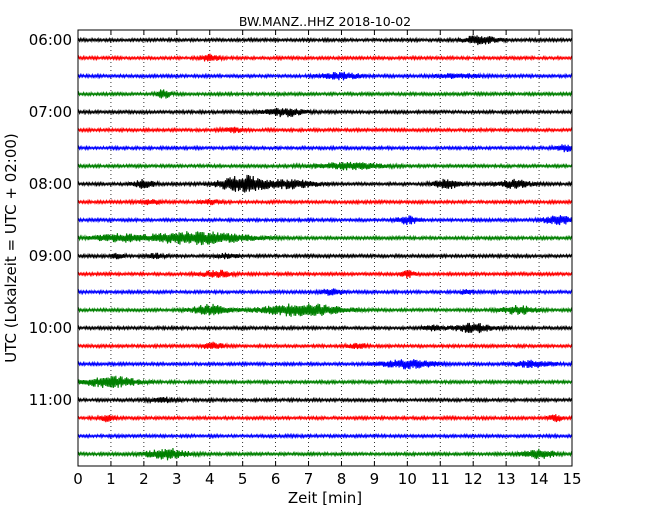 This screenshot has height=520, width=650. What do you see at coordinates (325, 112) in the screenshot?
I see `trace-07:00` at bounding box center [325, 112].